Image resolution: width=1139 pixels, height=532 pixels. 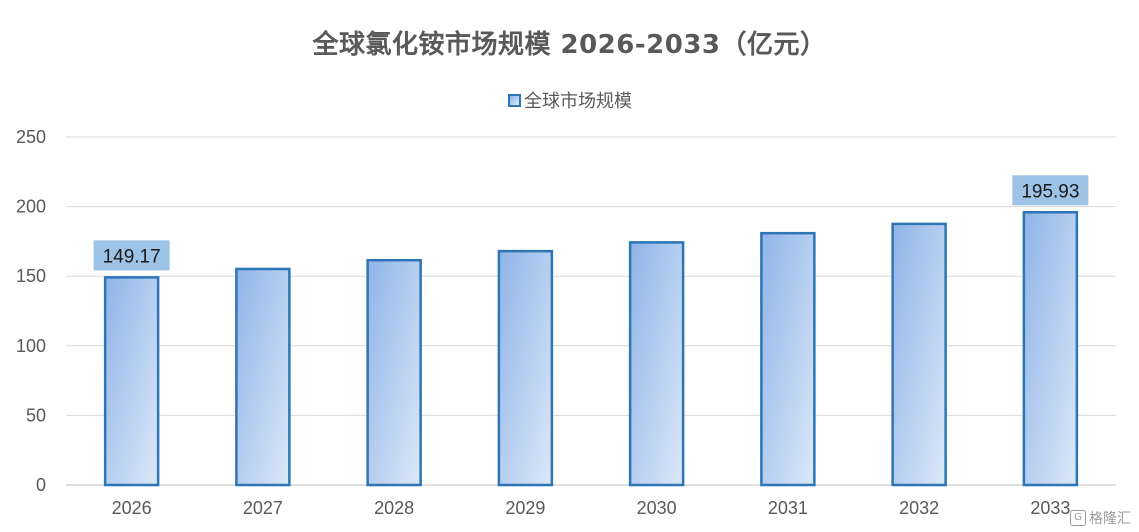 What do you see at coordinates (31, 276) in the screenshot?
I see `y-tick-label: 150` at bounding box center [31, 276].